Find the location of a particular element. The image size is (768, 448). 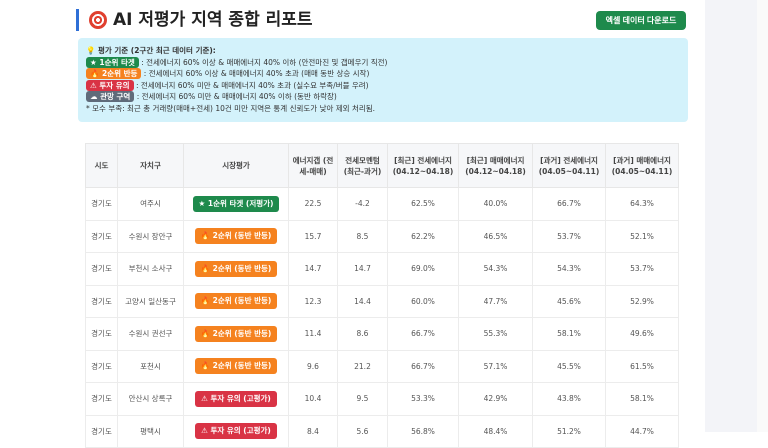

gap-cell: 9.6 is located at coordinates (313, 366).